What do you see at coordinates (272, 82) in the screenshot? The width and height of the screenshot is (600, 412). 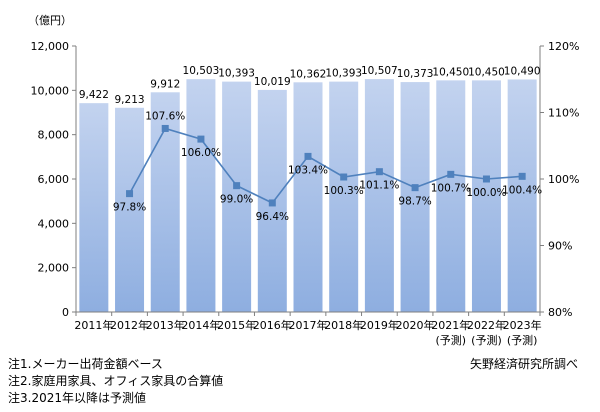 I see `bar-value-label: 10,019` at bounding box center [272, 82].